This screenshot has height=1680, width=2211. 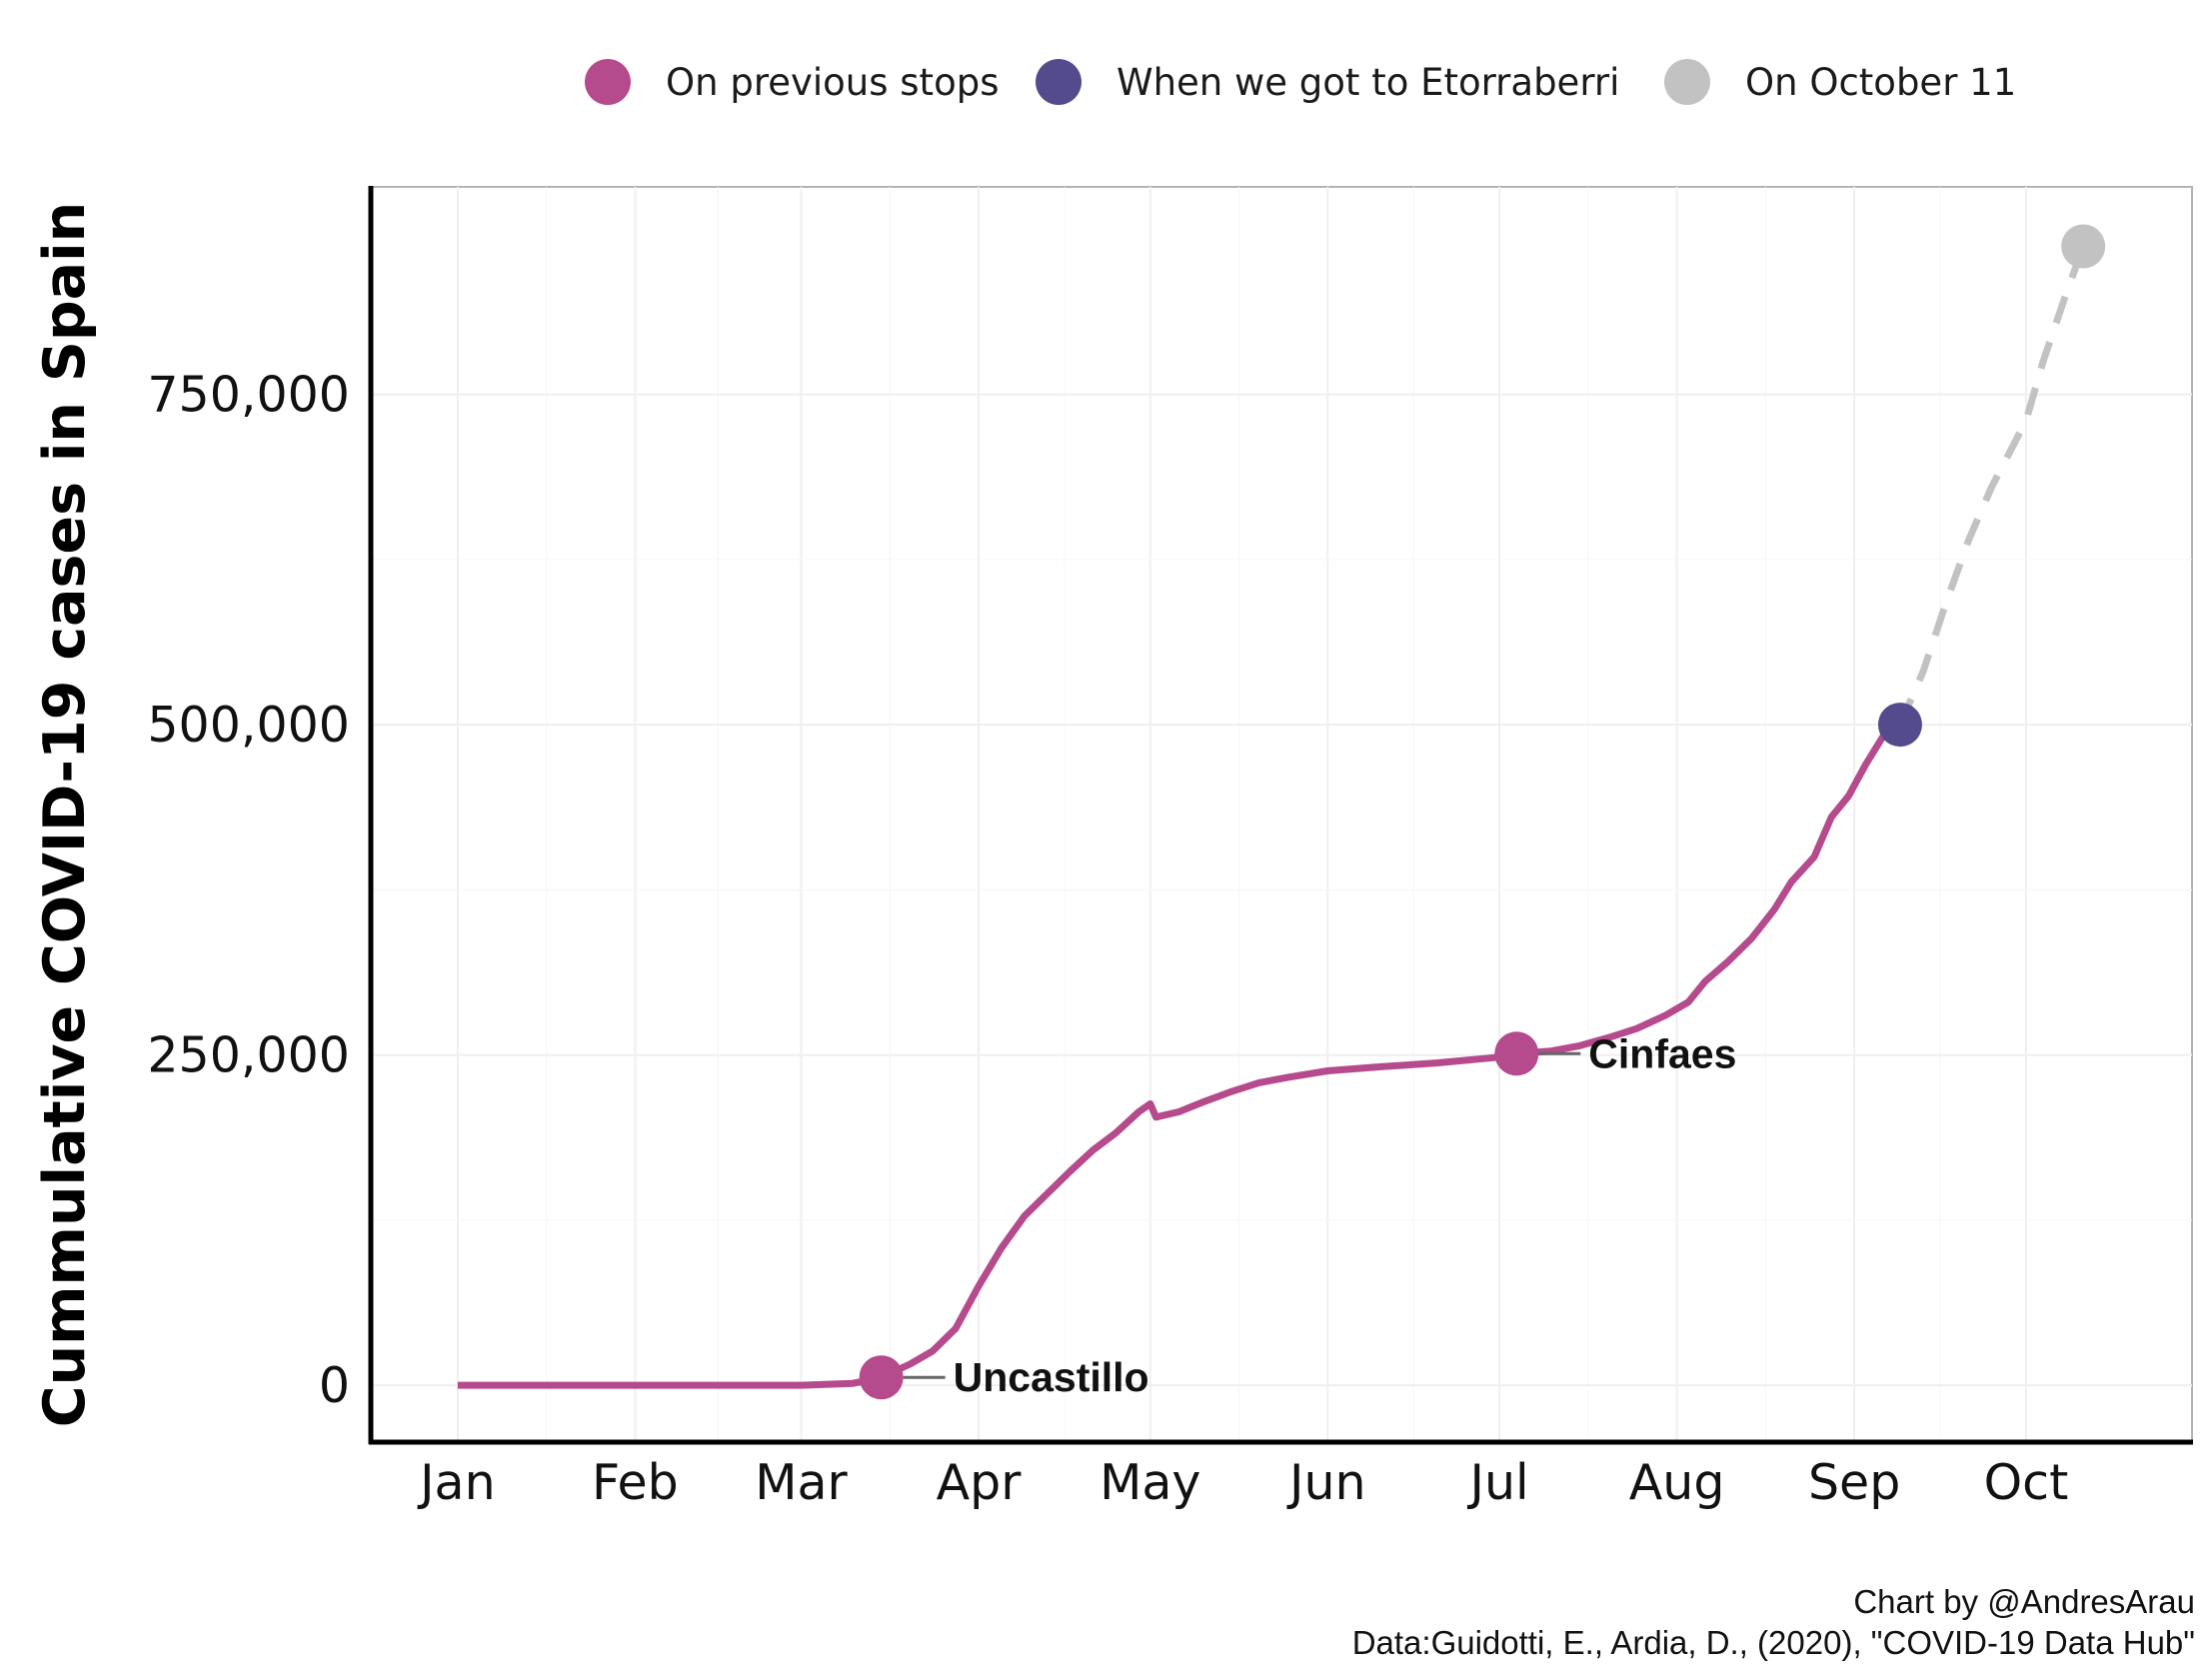 What do you see at coordinates (1368, 82) in the screenshot?
I see `legend-label: When we got to Etorraberri` at bounding box center [1368, 82].